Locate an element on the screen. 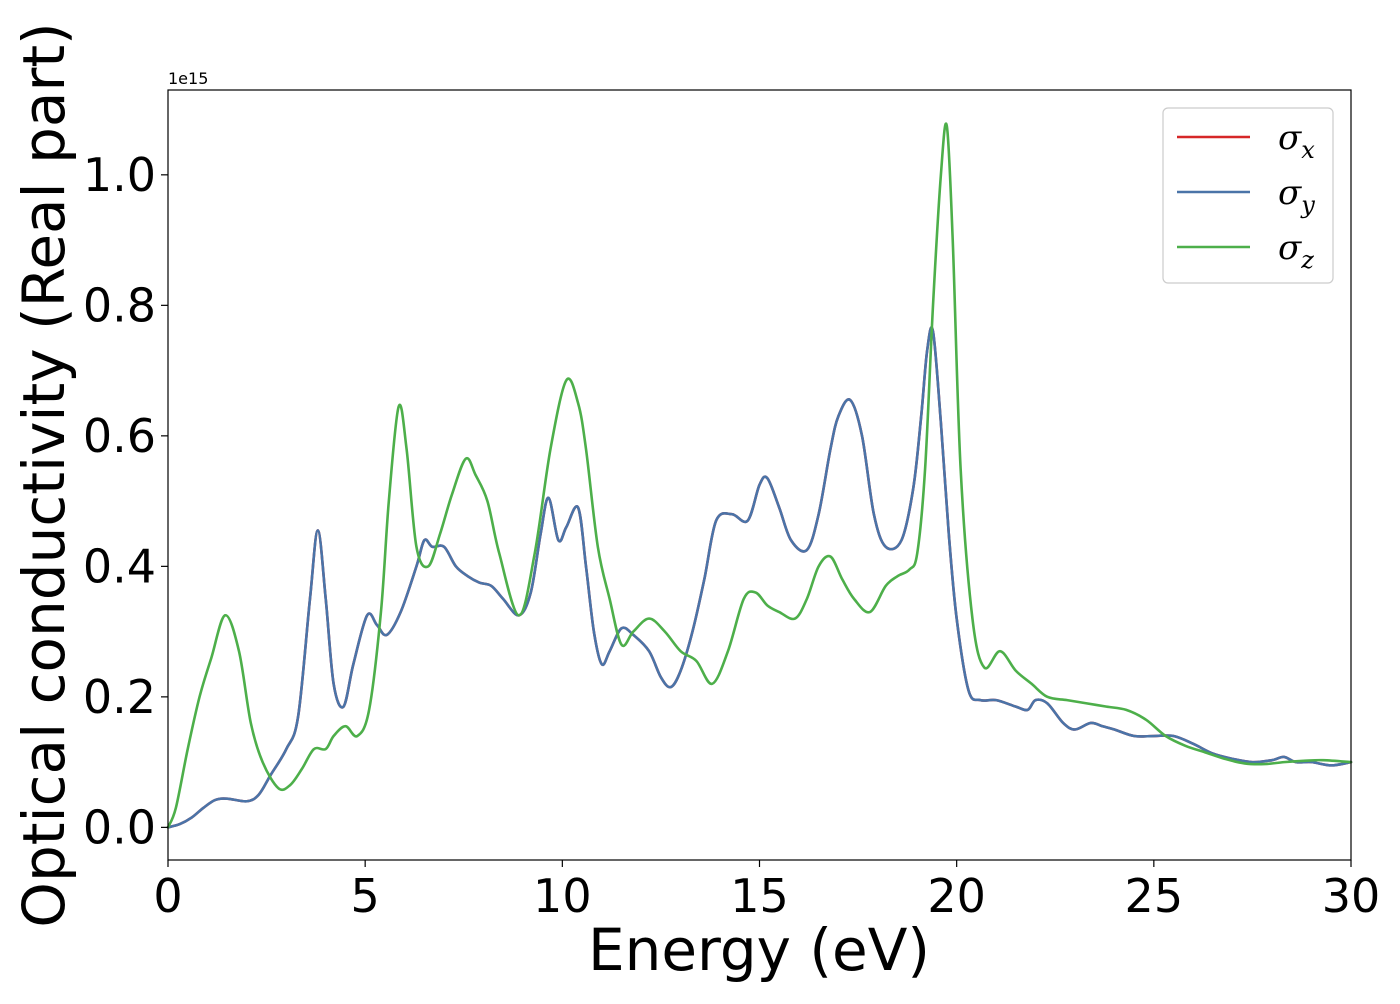 This screenshot has width=1400, height=1004. y-axis-ticks: 0.0 0.2 0.4 0.6 0.8 1.0 is located at coordinates (125, 501).